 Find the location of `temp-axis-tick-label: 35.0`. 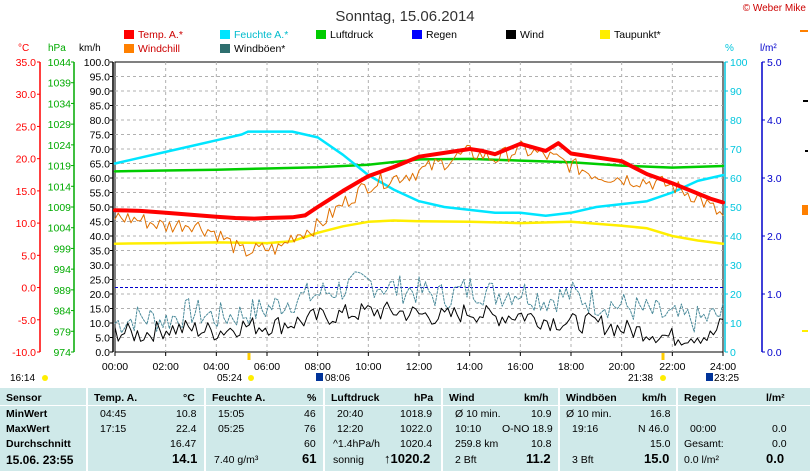

temp-axis-tick-label: 35.0 is located at coordinates (26, 63).